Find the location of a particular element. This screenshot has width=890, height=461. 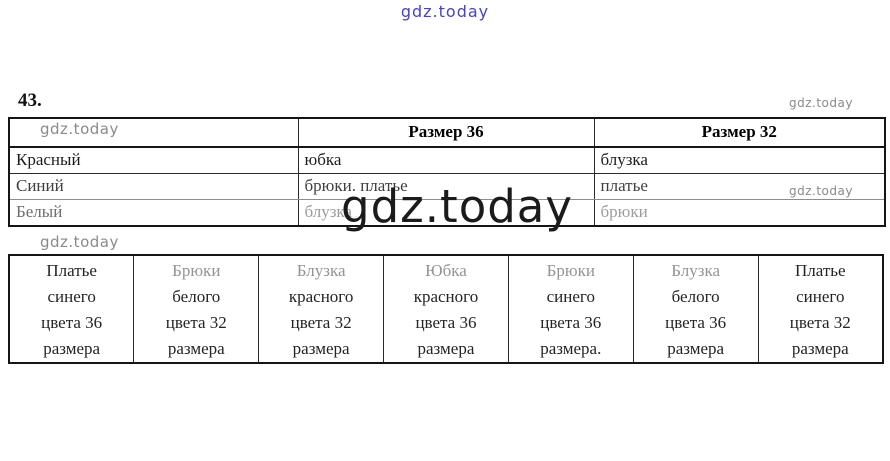

cell-blue-32: платье is located at coordinates (739, 186).